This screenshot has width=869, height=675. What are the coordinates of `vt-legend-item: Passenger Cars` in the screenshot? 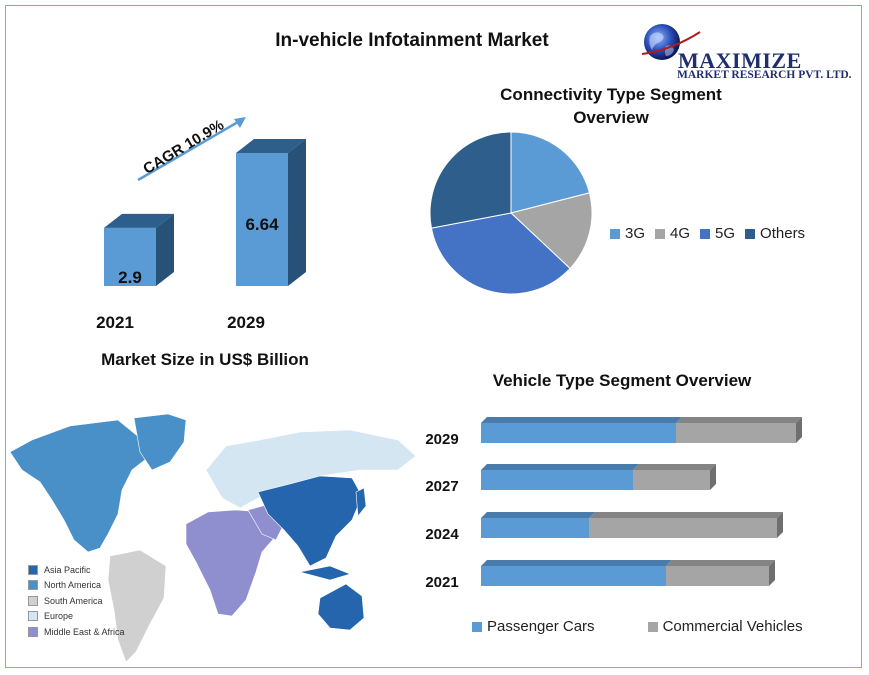 It's located at (533, 626).